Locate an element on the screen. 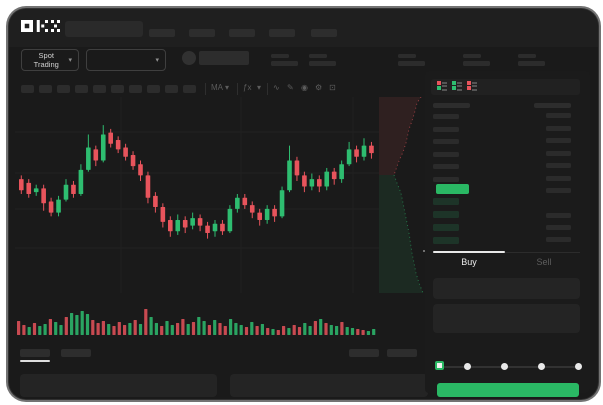 The image size is (603, 405). book-both-icon is located at coordinates (442, 86).